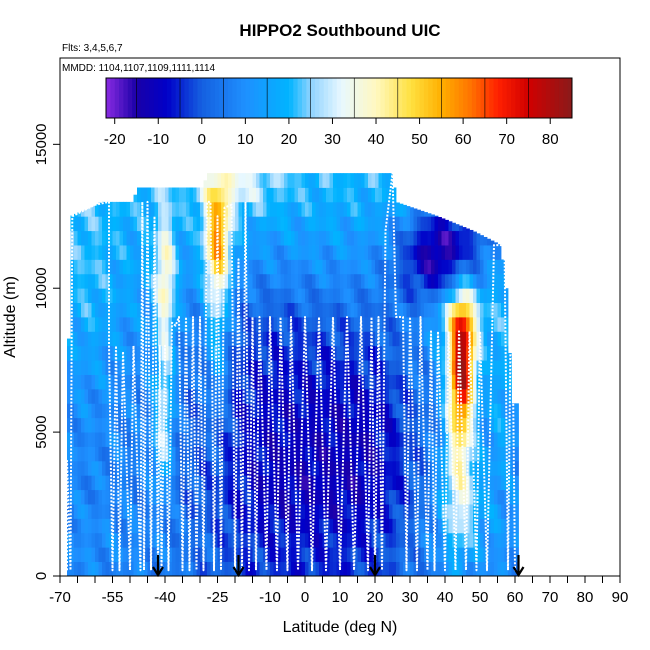  I want to click on x-tick-label: 20, so click(375, 597).